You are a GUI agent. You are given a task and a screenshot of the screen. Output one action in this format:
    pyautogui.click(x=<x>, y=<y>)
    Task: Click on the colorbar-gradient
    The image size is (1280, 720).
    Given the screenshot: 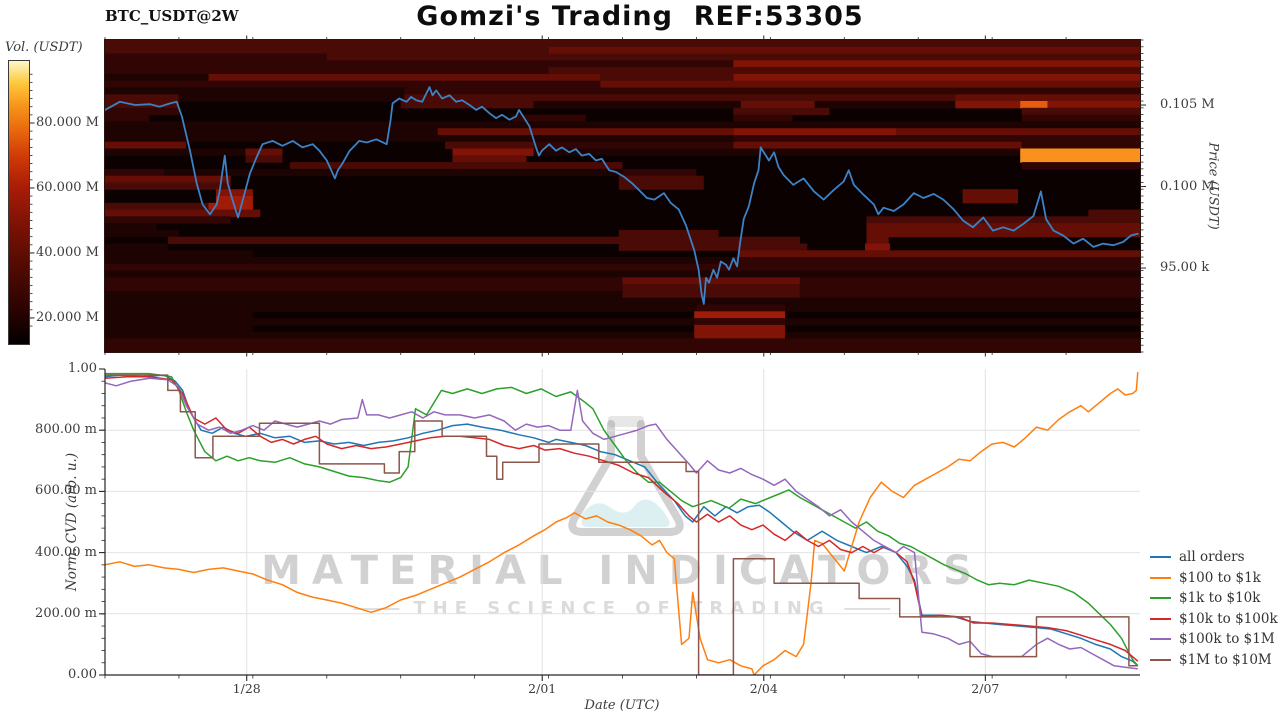 What is the action you would take?
    pyautogui.click(x=19, y=202)
    